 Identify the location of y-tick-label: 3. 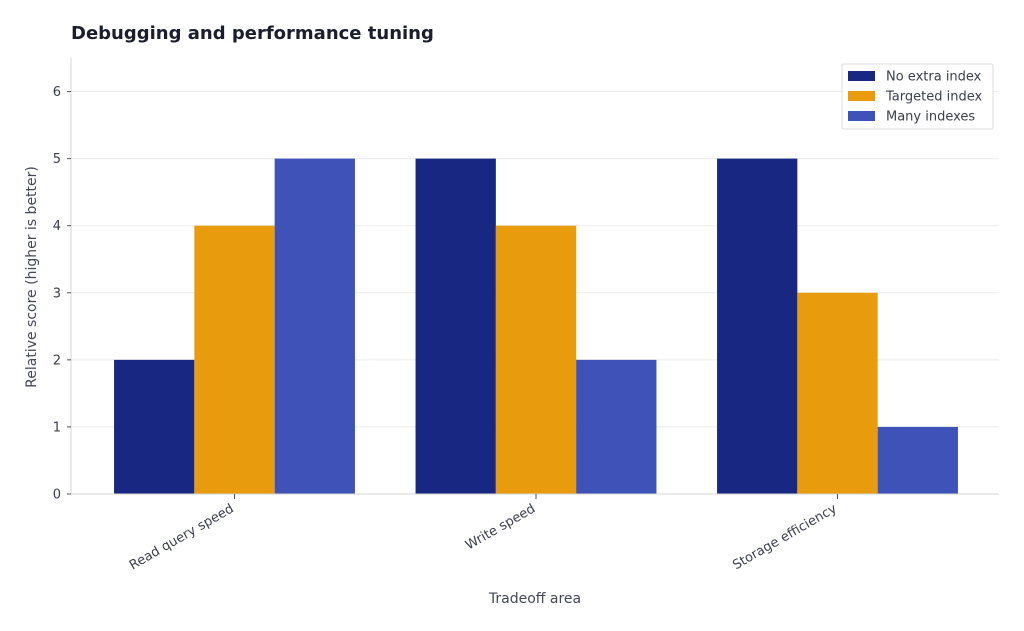
(57, 293).